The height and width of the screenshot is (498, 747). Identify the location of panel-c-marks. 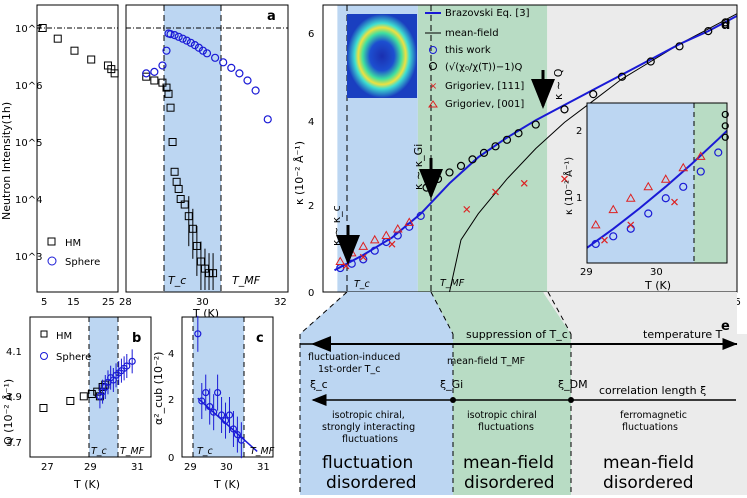
(226, 387).